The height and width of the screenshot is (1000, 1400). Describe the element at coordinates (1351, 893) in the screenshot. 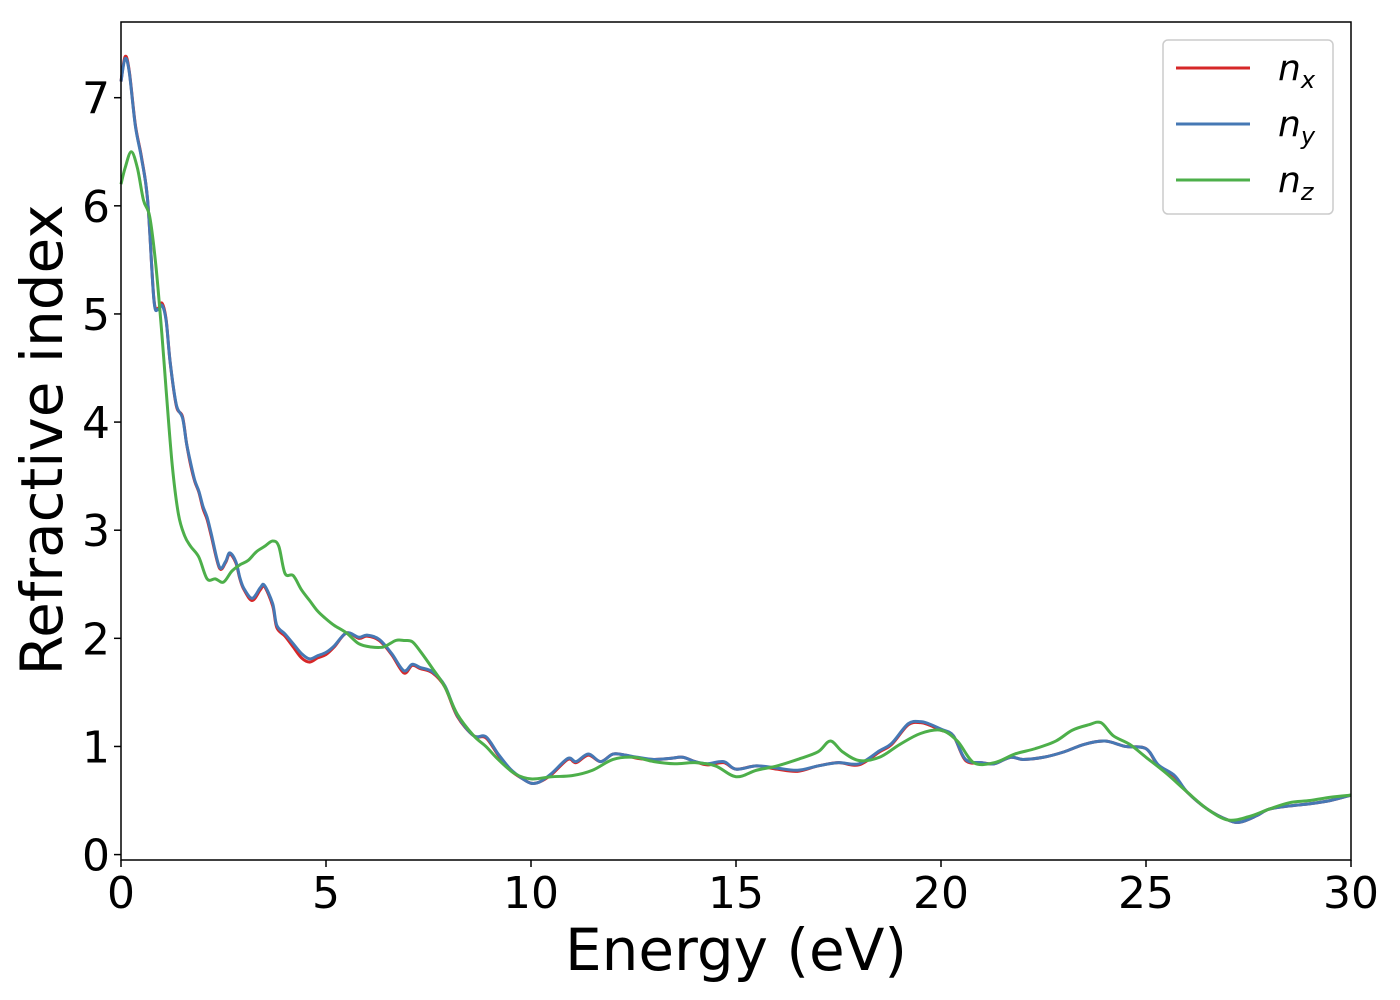

I see `x-tick-label: 30` at that location.